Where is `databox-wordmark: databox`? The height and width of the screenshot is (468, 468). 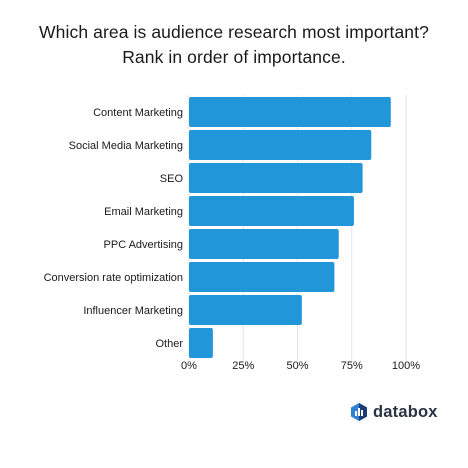 databox-wordmark: databox is located at coordinates (405, 411).